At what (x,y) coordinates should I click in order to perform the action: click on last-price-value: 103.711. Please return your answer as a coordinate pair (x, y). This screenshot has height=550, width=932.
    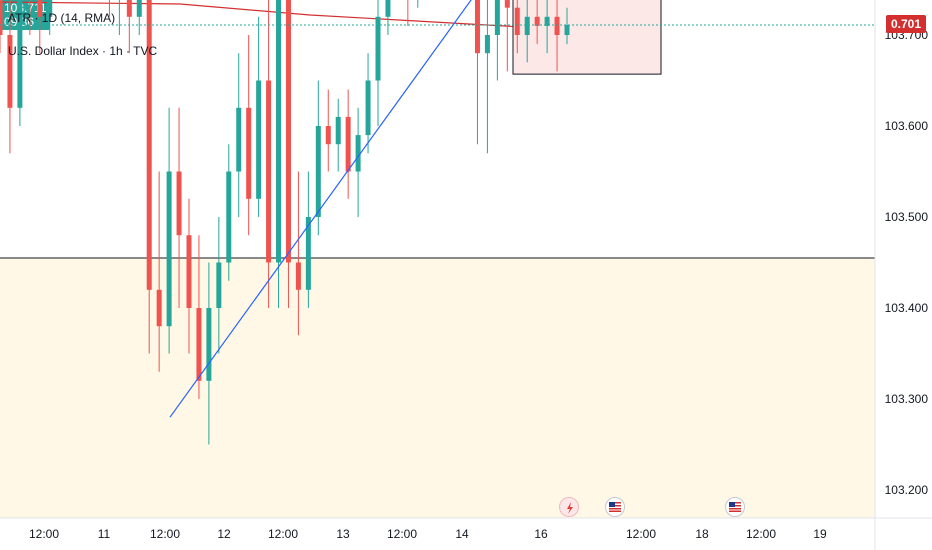
    Looking at the image, I should click on (25, 8).